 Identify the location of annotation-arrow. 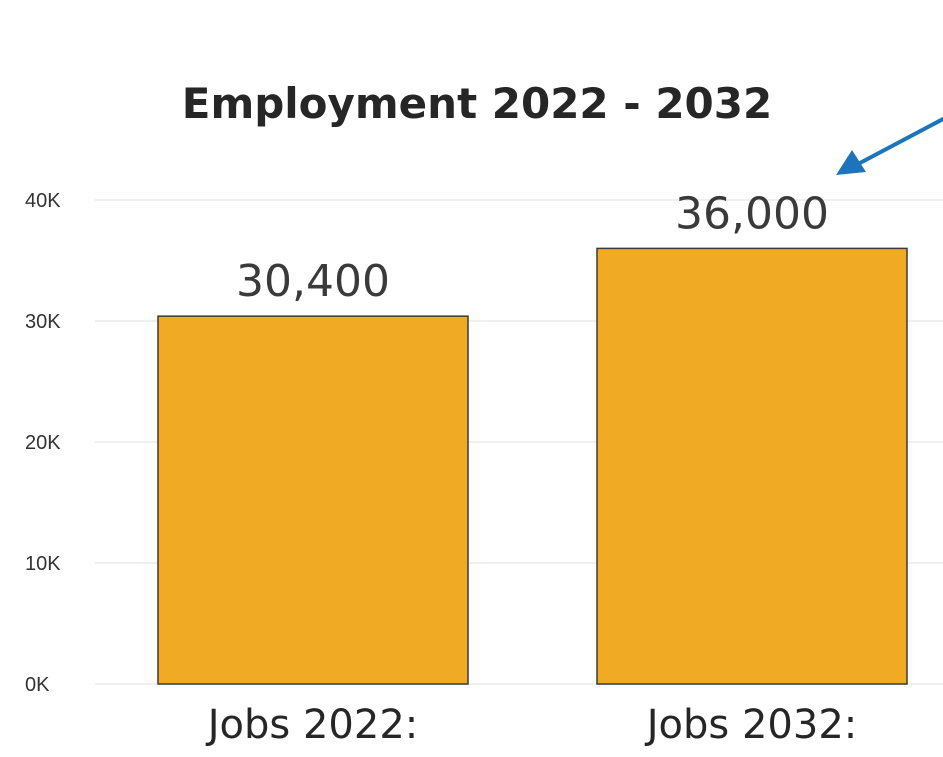
(889, 145).